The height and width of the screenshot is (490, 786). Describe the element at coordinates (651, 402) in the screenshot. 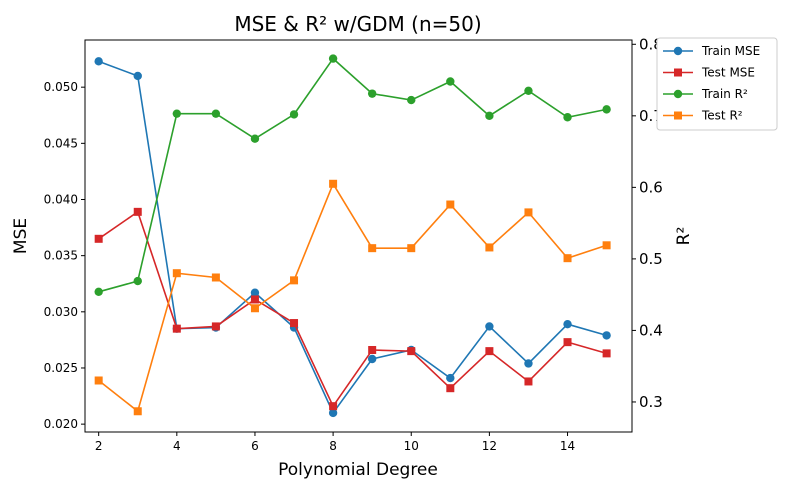

I see `y-right-tick-label: 0.3` at that location.